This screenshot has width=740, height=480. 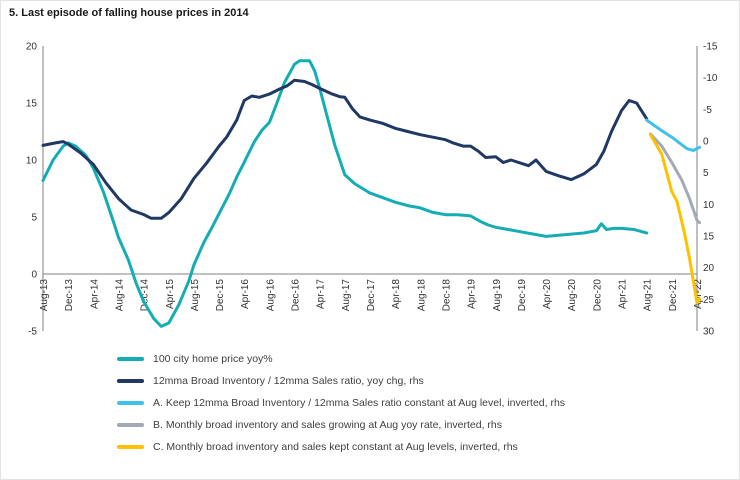 I want to click on x-axis-tick-label: Apr-14, so click(x=94, y=294).